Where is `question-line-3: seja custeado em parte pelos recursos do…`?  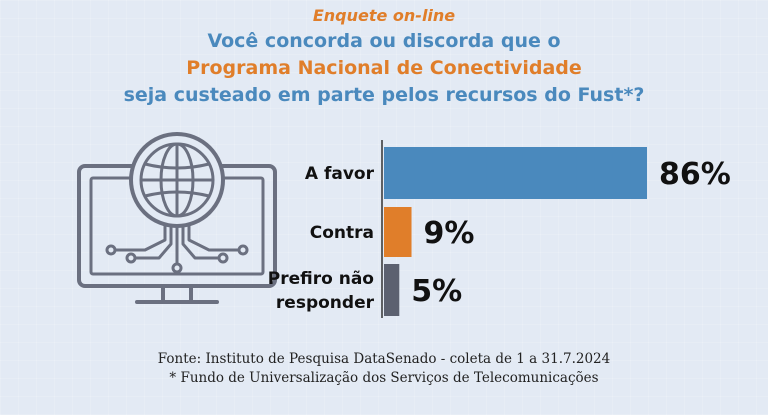 question-line-3: seja custeado em parte pelos recursos do… is located at coordinates (384, 95).